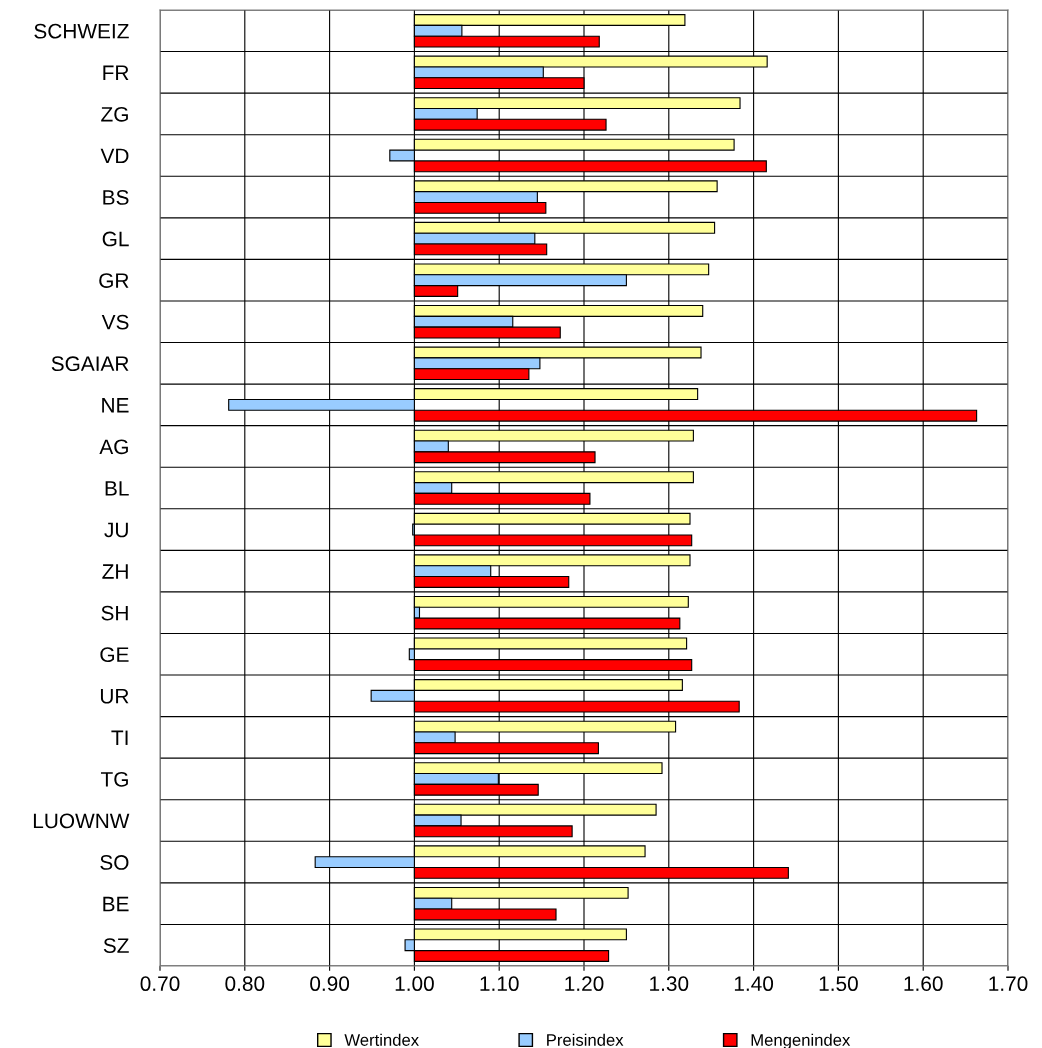  Describe the element at coordinates (116, 72) in the screenshot. I see `y-tick-label: FR` at that location.